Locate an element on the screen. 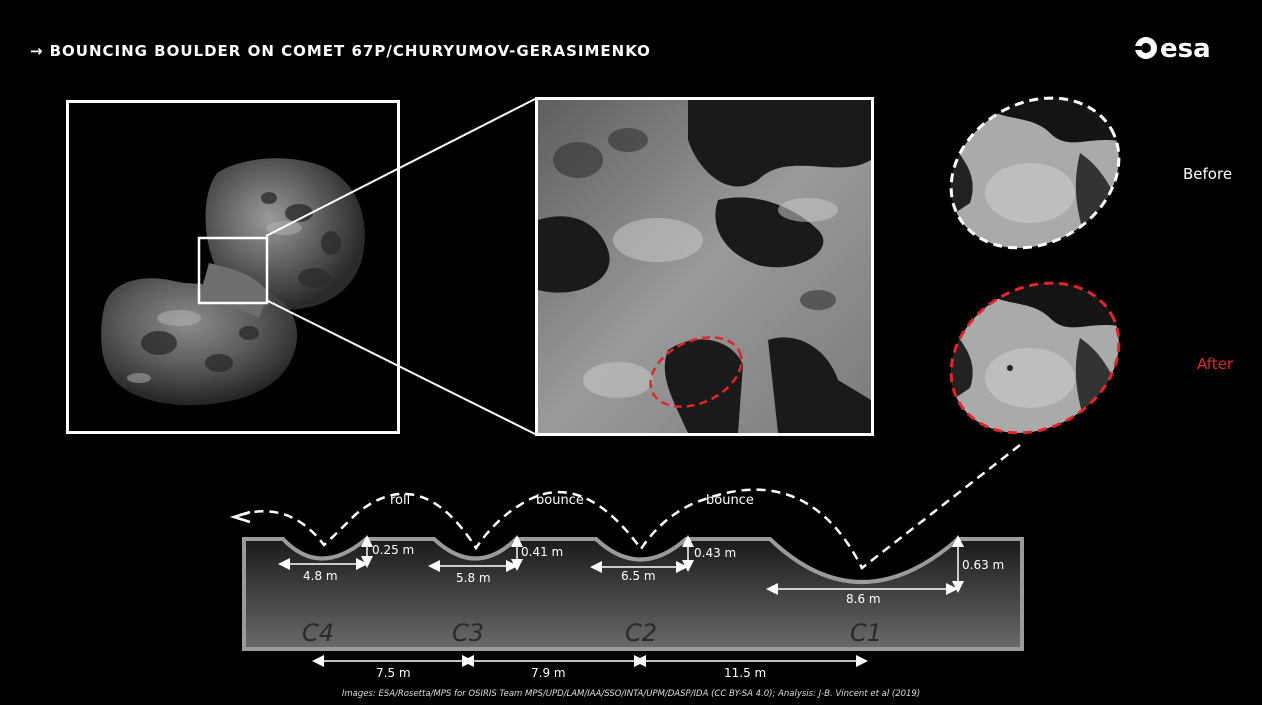 The image size is (1262, 705). boulder-trajectory is located at coordinates (630, 507).